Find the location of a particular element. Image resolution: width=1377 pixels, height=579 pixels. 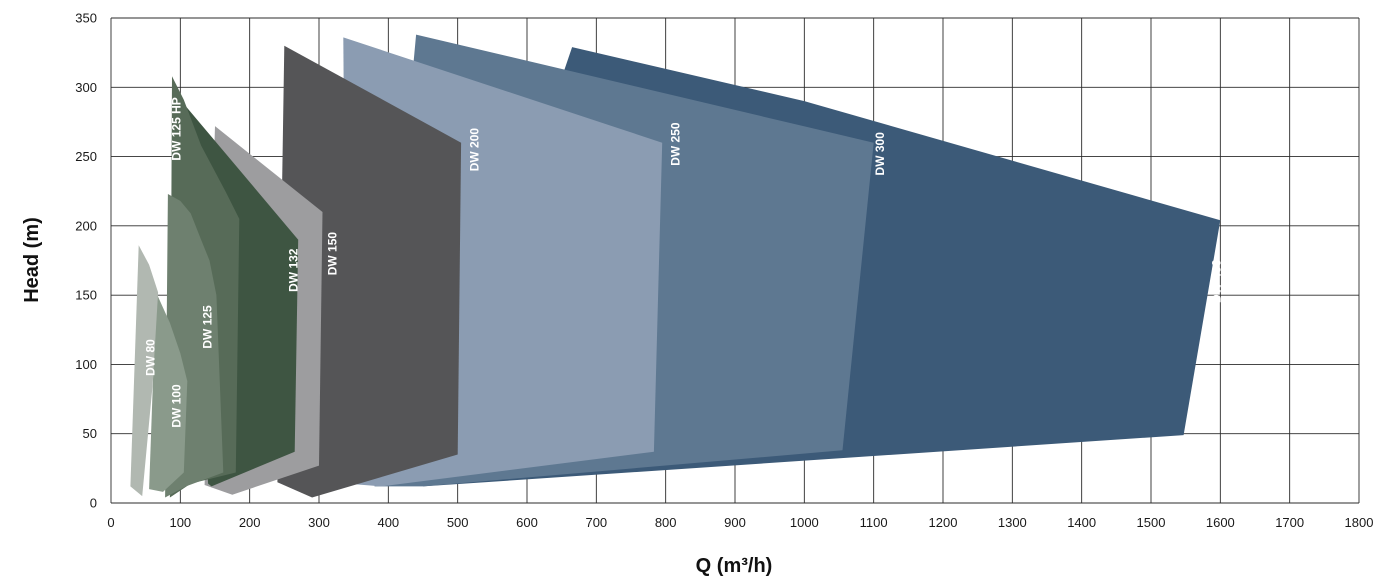

x-tick-label: 1000 is located at coordinates (804, 522).